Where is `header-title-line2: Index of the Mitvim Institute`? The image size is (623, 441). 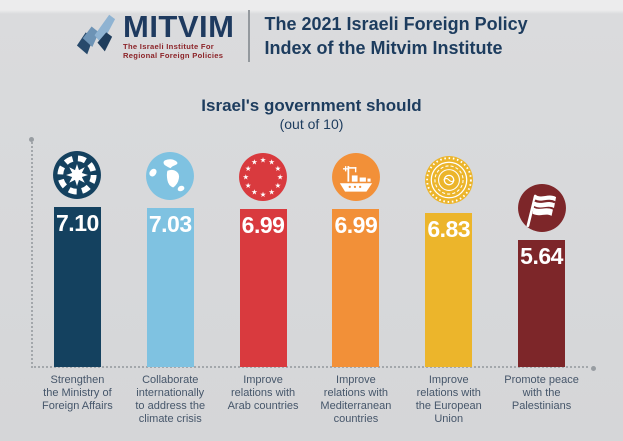 header-title-line2: Index of the Mitvim Institute is located at coordinates (383, 48).